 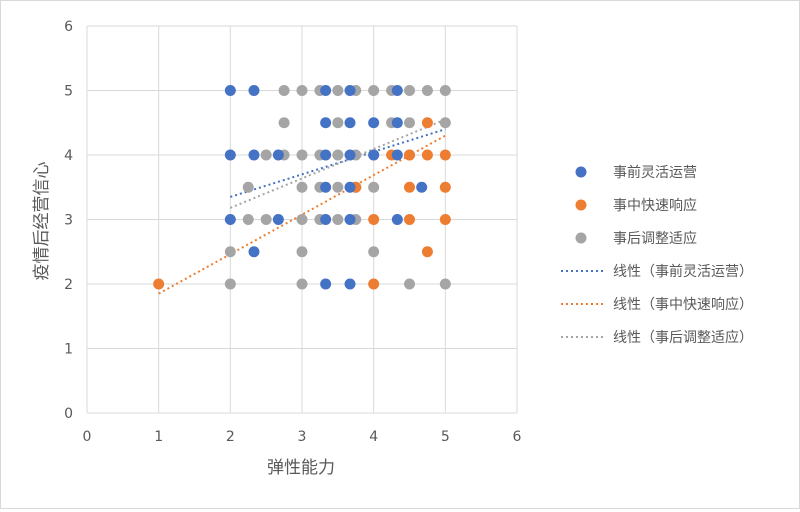 I want to click on x-tick-label: 2, so click(x=230, y=437).